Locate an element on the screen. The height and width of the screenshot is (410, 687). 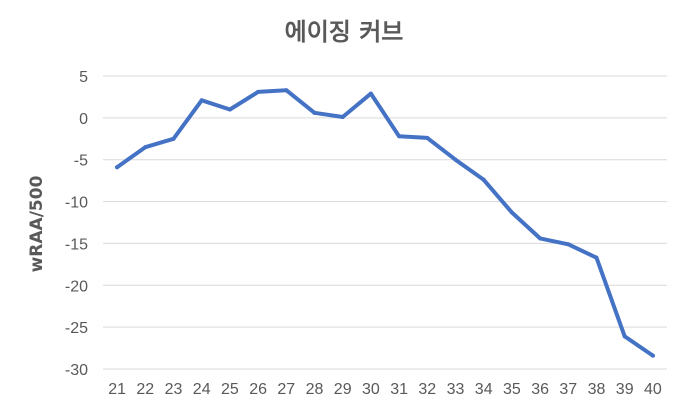
y-tick-label: -10 is located at coordinates (76, 203).